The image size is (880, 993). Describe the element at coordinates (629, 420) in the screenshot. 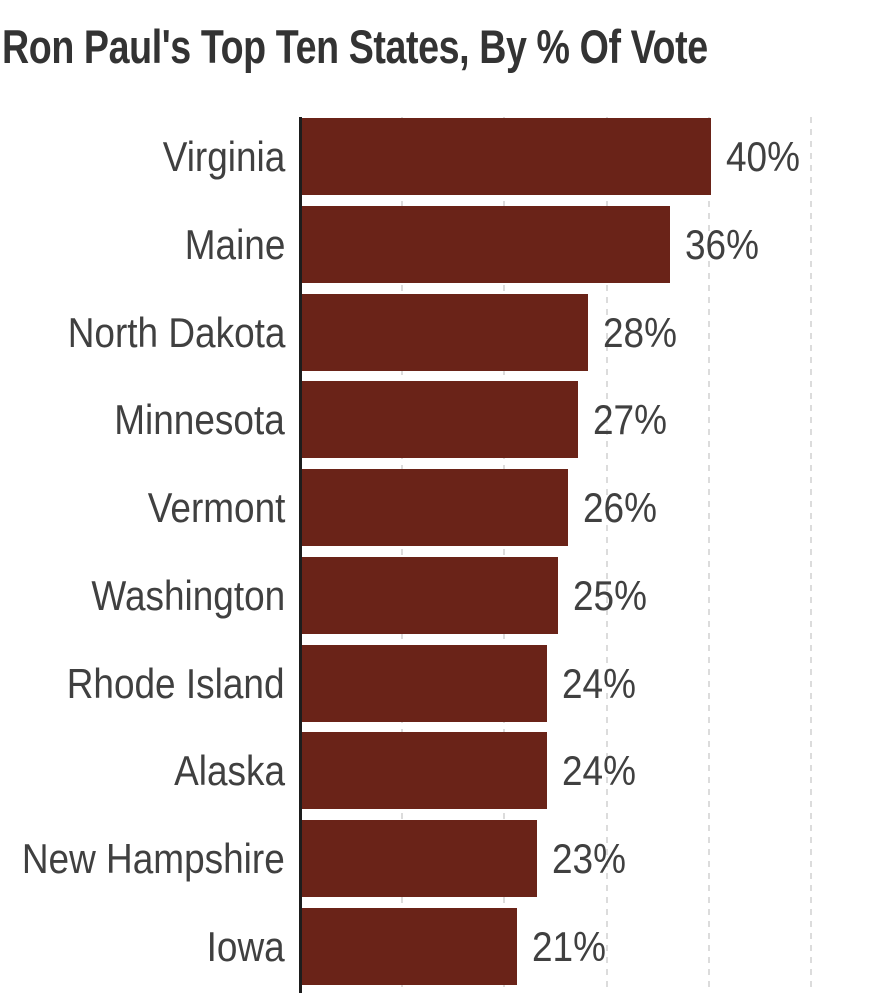

I see `value-label: 27%` at that location.